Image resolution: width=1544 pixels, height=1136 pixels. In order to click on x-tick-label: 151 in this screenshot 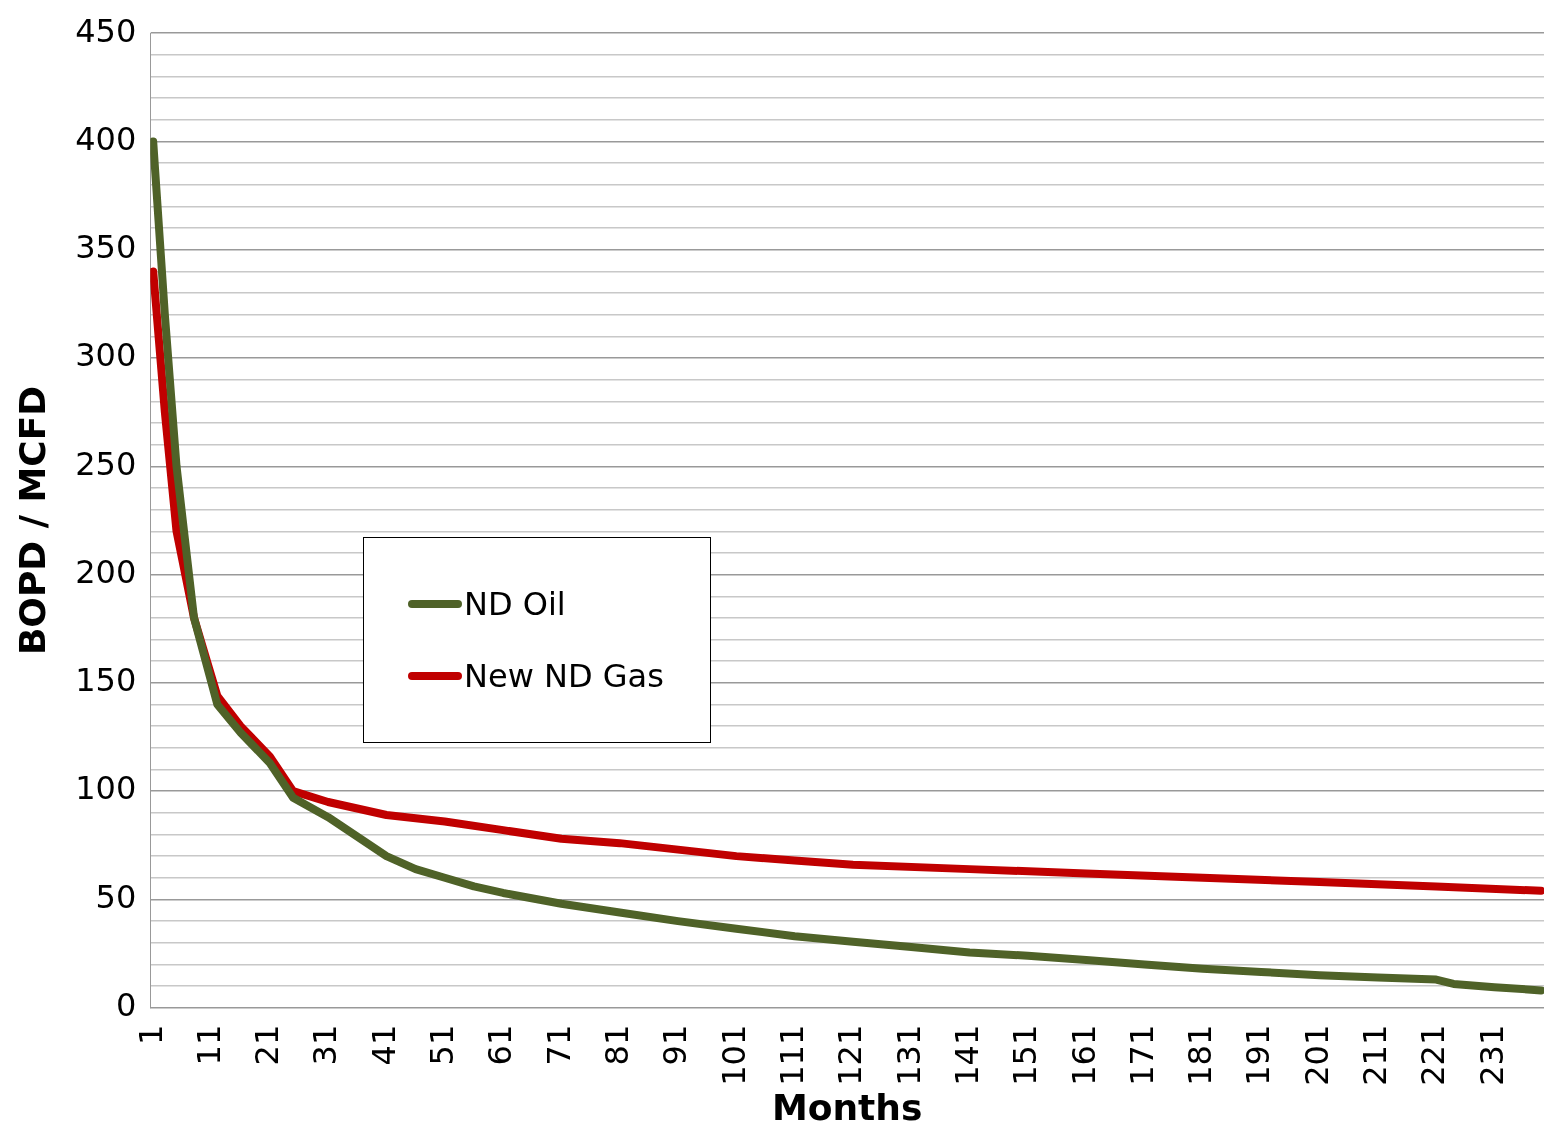, I will do `click(1025, 1055)`.